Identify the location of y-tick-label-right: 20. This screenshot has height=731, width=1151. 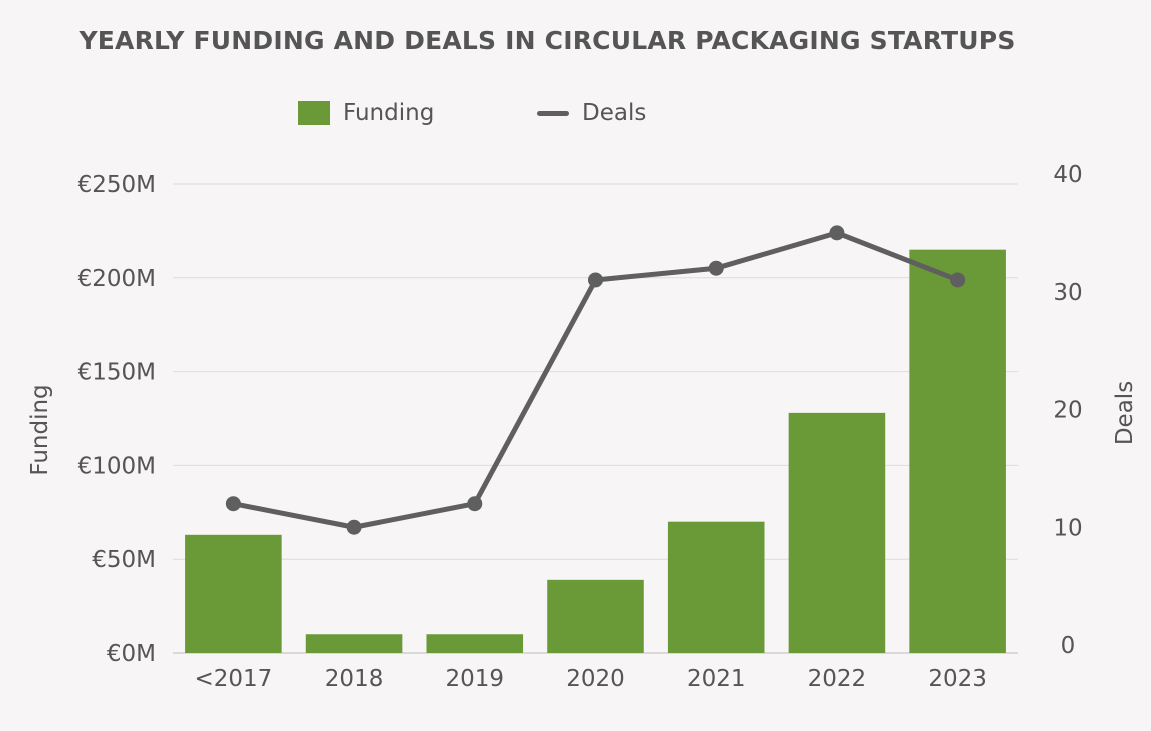
(1067, 411).